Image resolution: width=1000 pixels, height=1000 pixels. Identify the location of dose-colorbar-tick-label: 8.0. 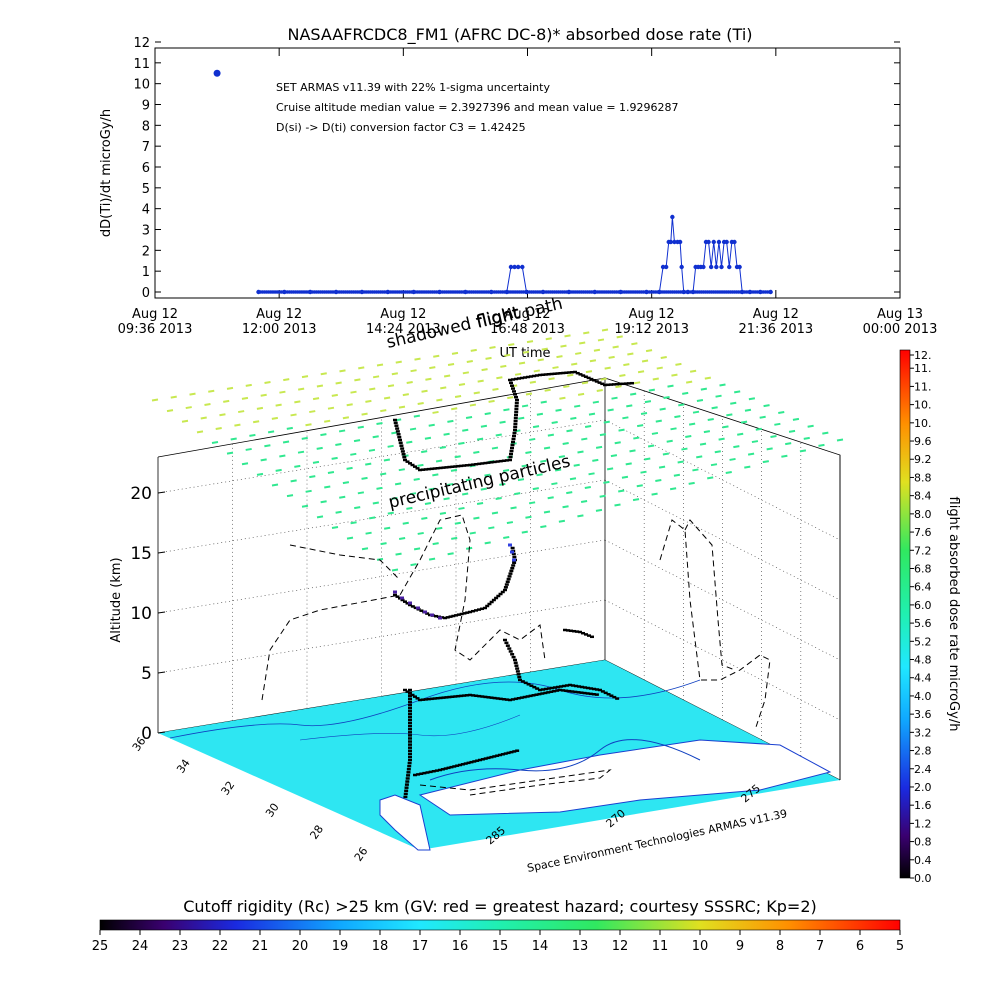
(923, 514).